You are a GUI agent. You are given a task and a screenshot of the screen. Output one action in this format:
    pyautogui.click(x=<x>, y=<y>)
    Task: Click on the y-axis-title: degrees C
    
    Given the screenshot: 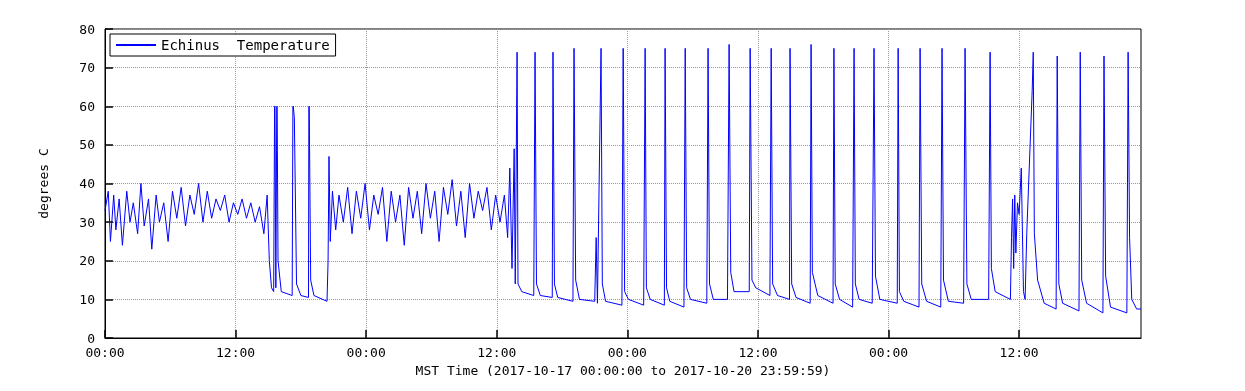 What is the action you would take?
    pyautogui.click(x=43, y=183)
    